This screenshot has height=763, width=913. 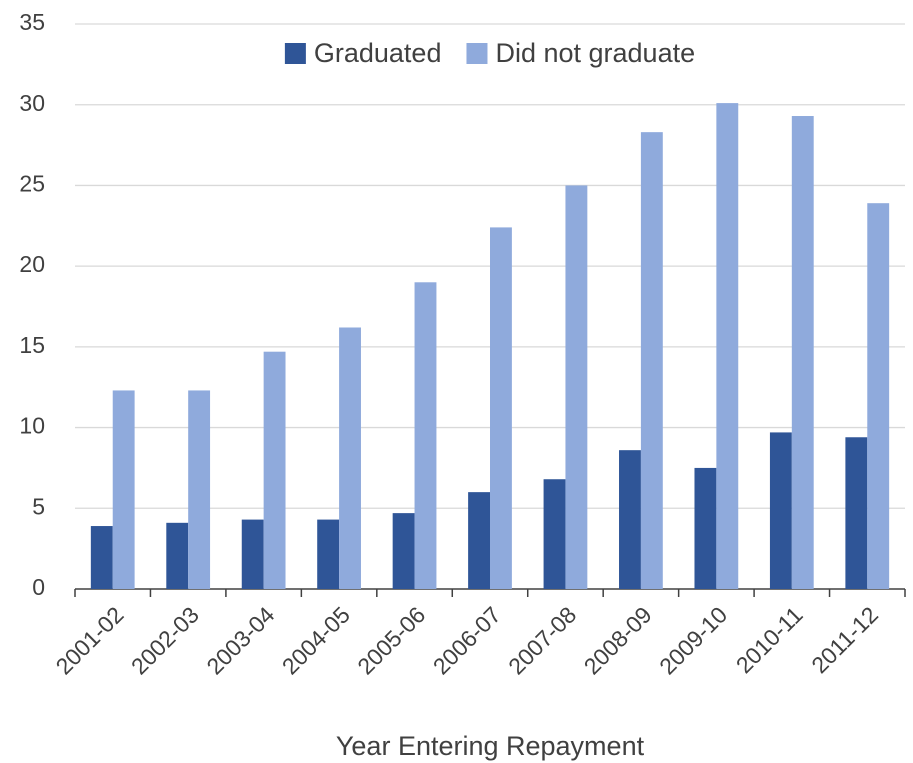 What do you see at coordinates (595, 53) in the screenshot?
I see `legend-label: Did not graduate` at bounding box center [595, 53].